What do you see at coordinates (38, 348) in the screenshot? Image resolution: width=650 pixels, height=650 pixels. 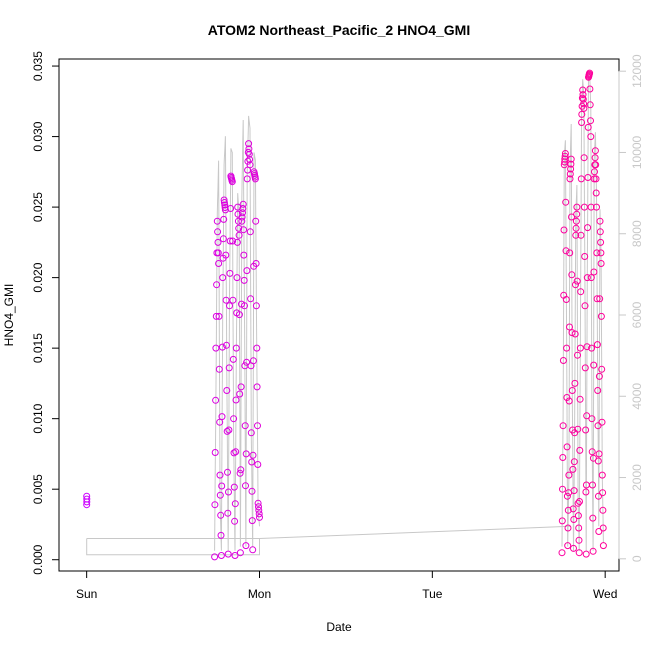 I see `y-tick-label: 0.015` at bounding box center [38, 348].